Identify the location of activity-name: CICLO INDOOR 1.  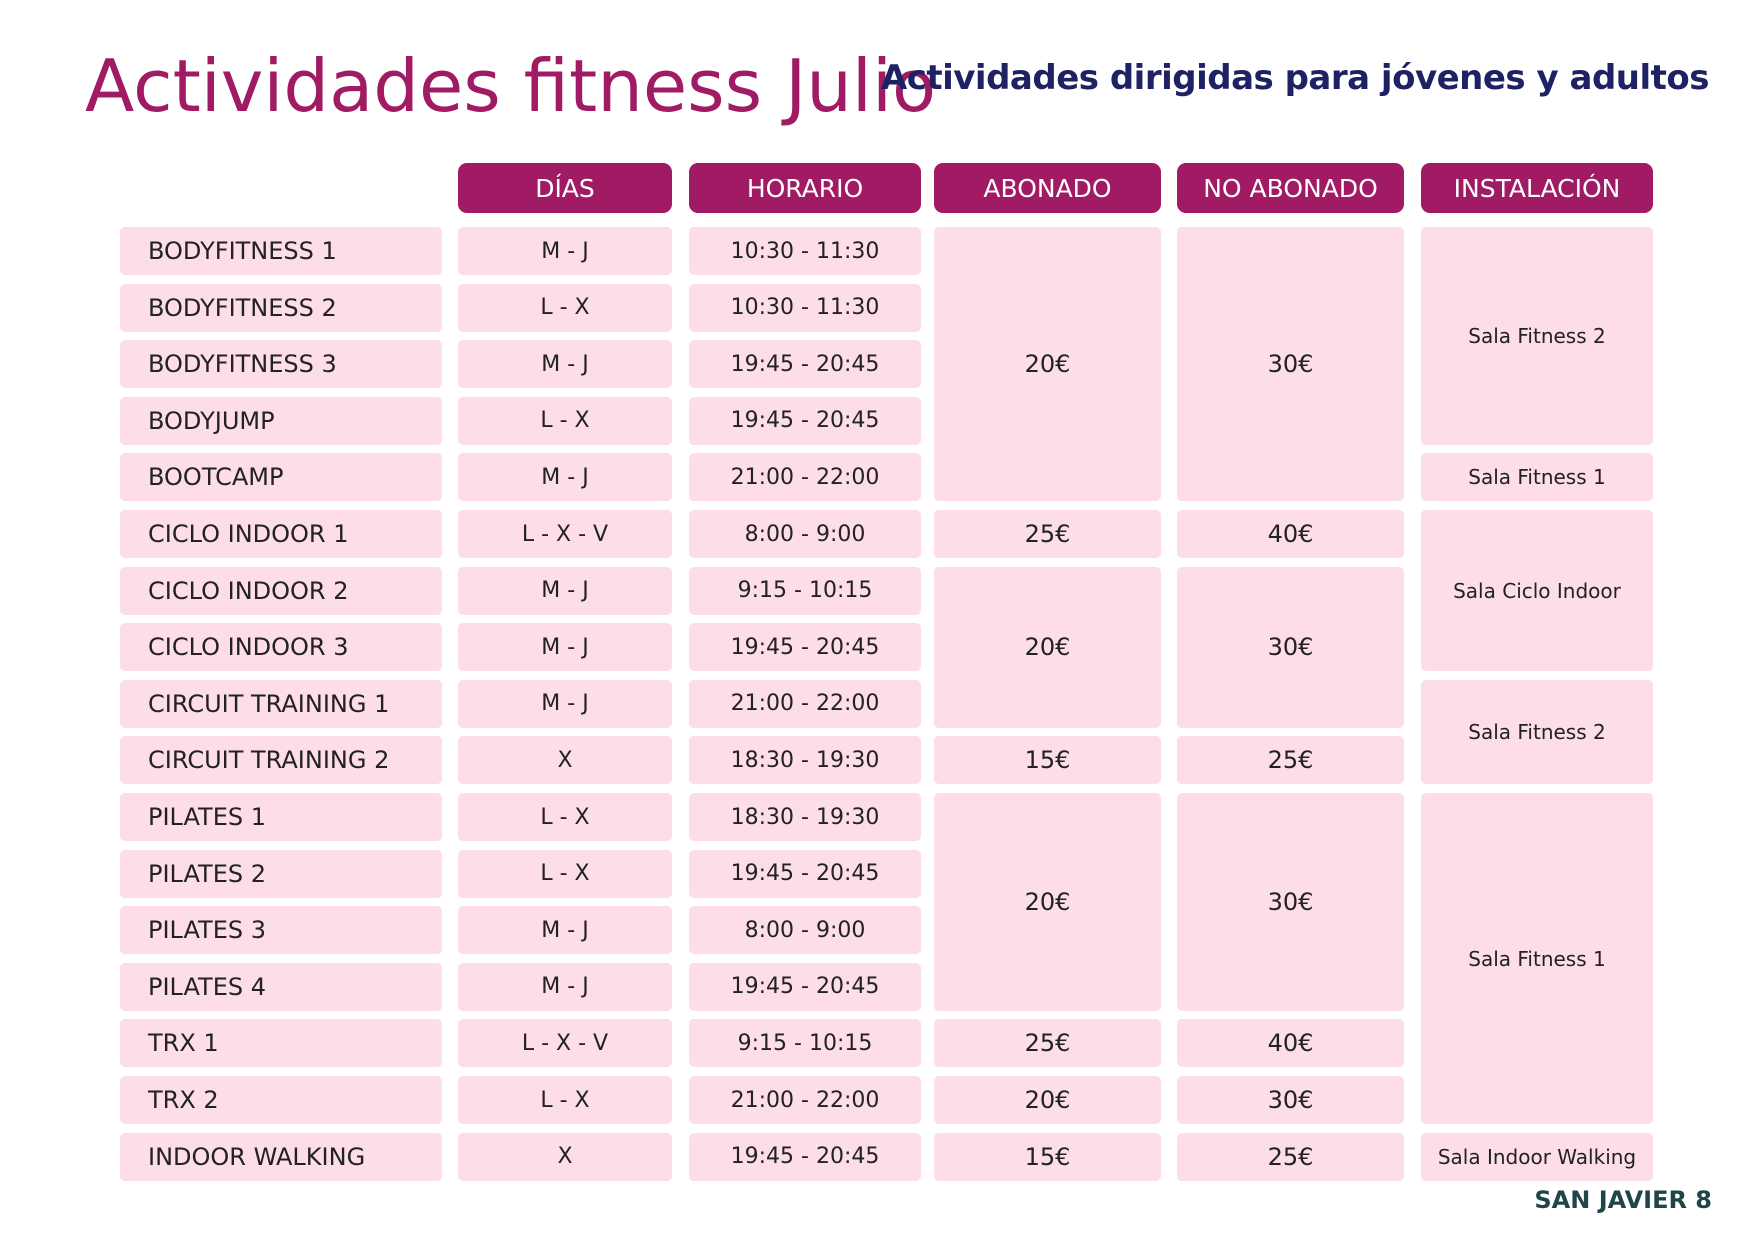
(281, 534).